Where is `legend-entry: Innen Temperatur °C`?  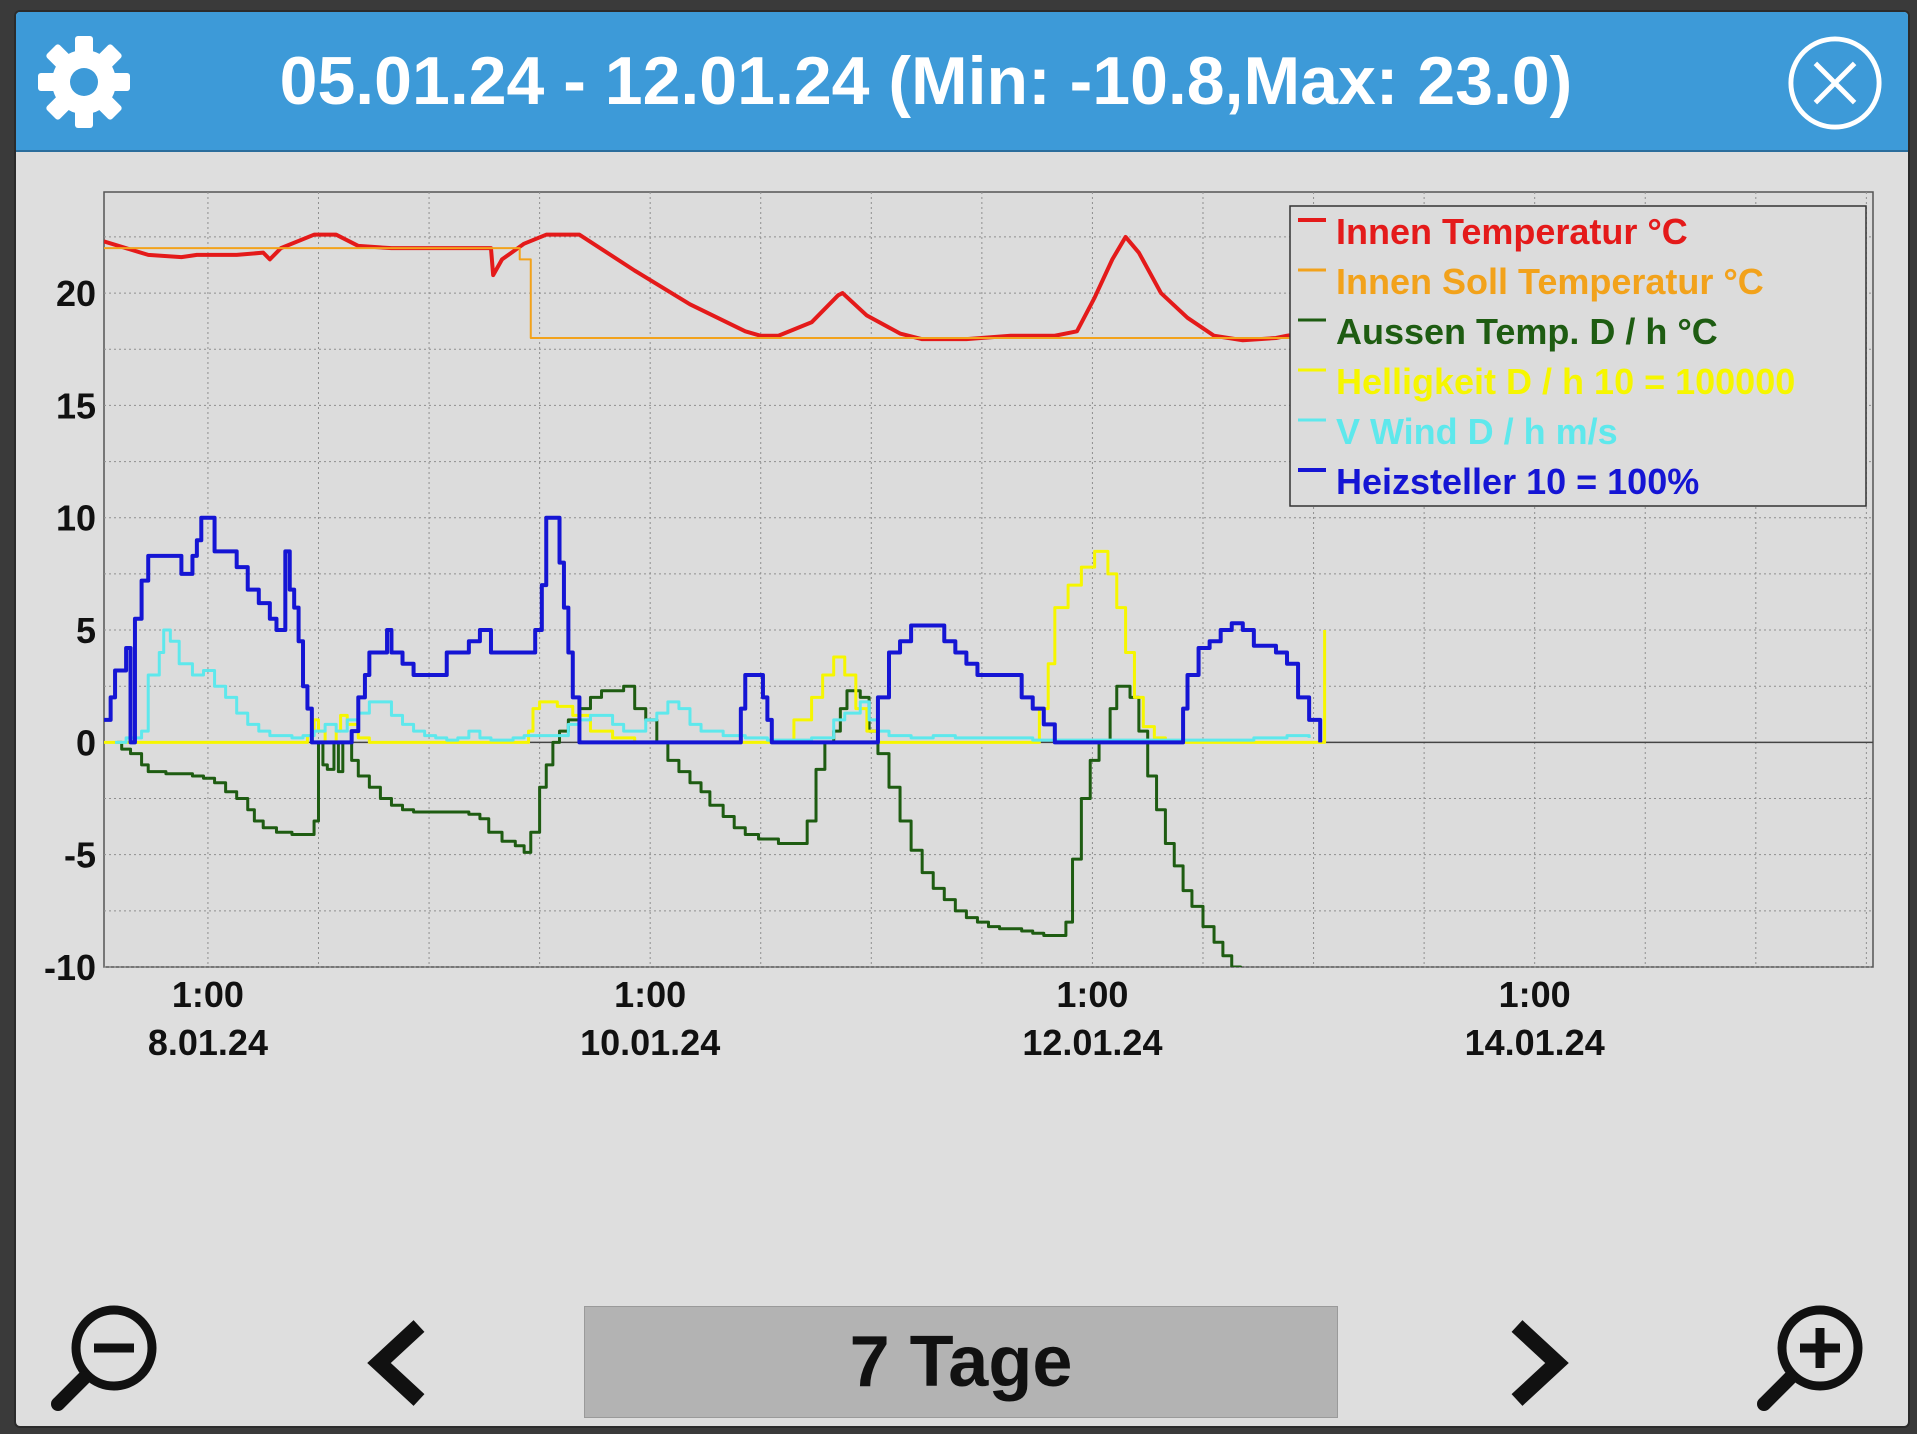
legend-entry: Innen Temperatur °C is located at coordinates (1512, 231).